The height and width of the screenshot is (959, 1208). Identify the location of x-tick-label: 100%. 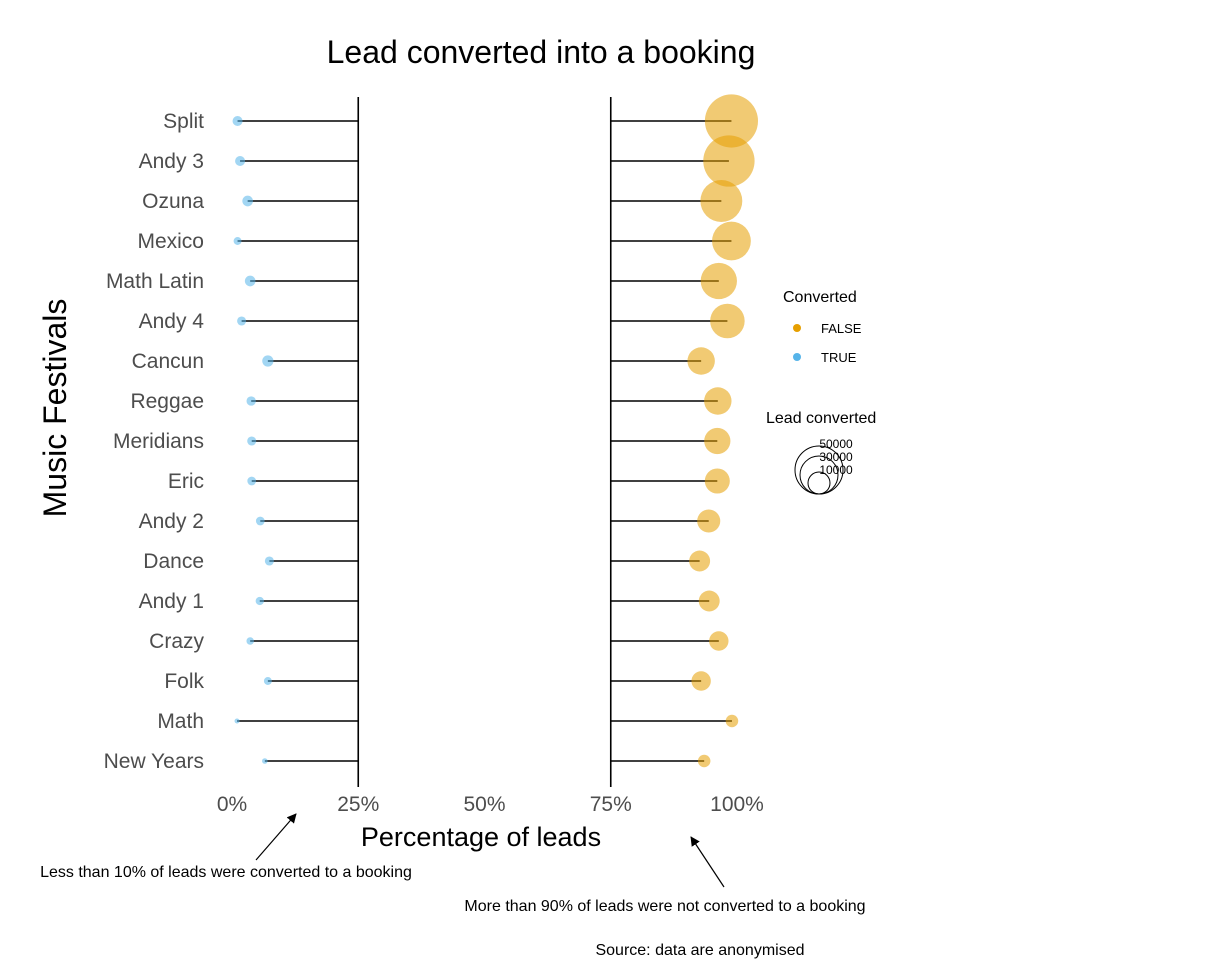
(737, 804).